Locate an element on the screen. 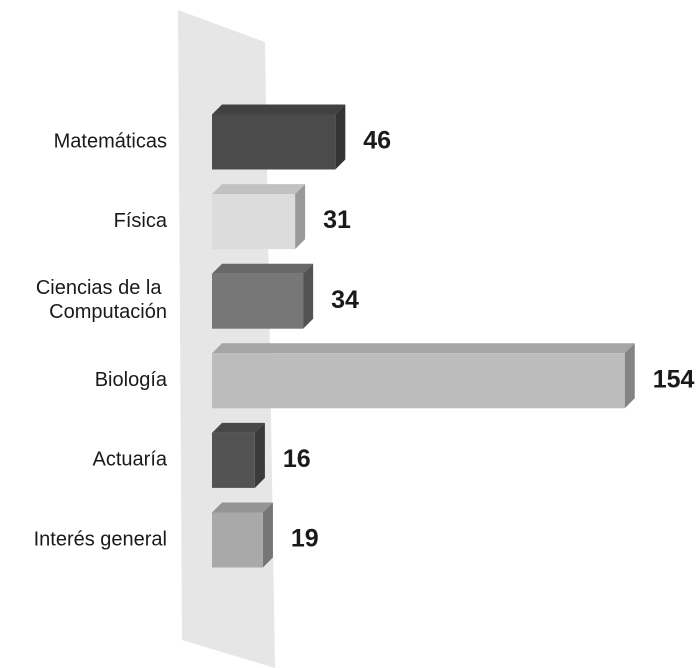 The image size is (697, 668). value-label: 154 is located at coordinates (674, 379).